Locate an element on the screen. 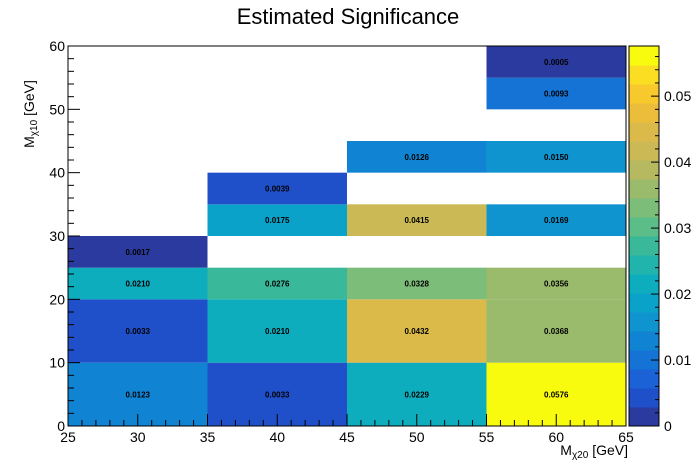 The image size is (696, 472). y-tick-label: 10 is located at coordinates (57, 363).